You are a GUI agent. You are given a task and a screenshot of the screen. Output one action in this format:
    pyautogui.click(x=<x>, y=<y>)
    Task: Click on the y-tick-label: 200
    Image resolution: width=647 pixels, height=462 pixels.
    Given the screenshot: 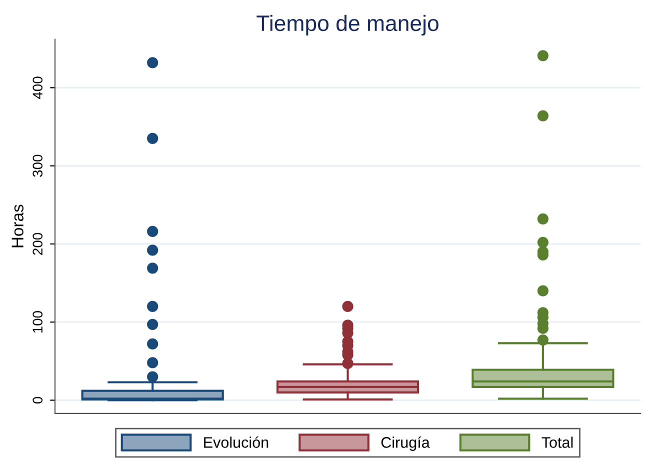 What is the action you would take?
    pyautogui.click(x=37, y=243)
    